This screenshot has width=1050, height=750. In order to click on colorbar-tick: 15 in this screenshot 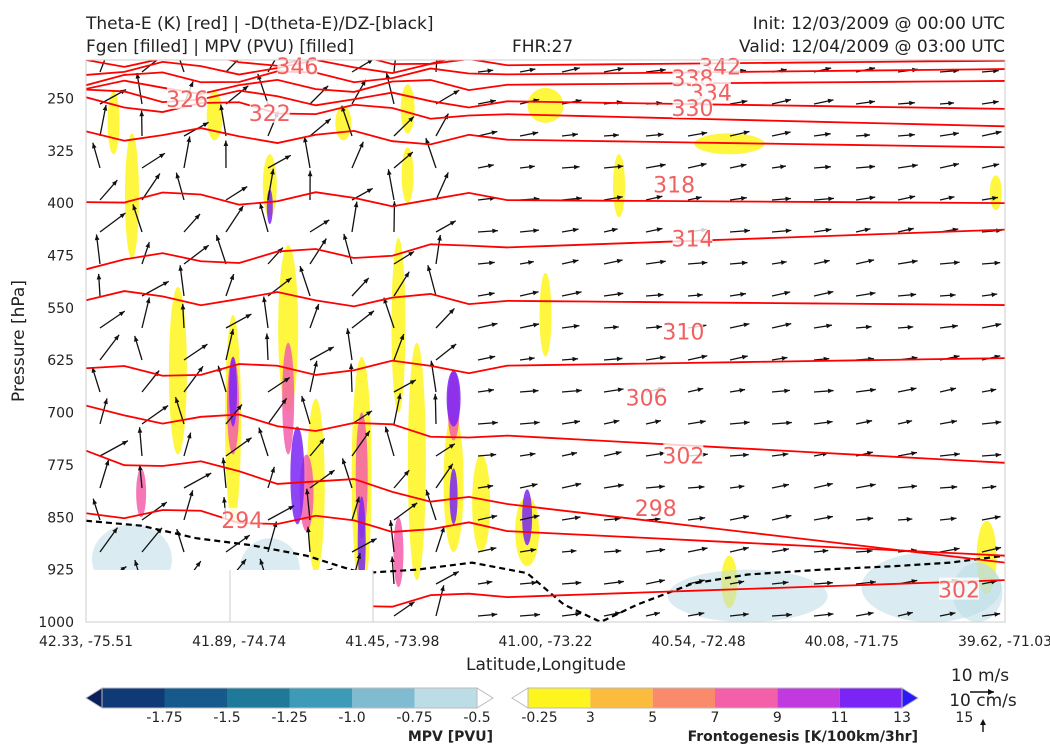, I will do `click(964, 718)`.